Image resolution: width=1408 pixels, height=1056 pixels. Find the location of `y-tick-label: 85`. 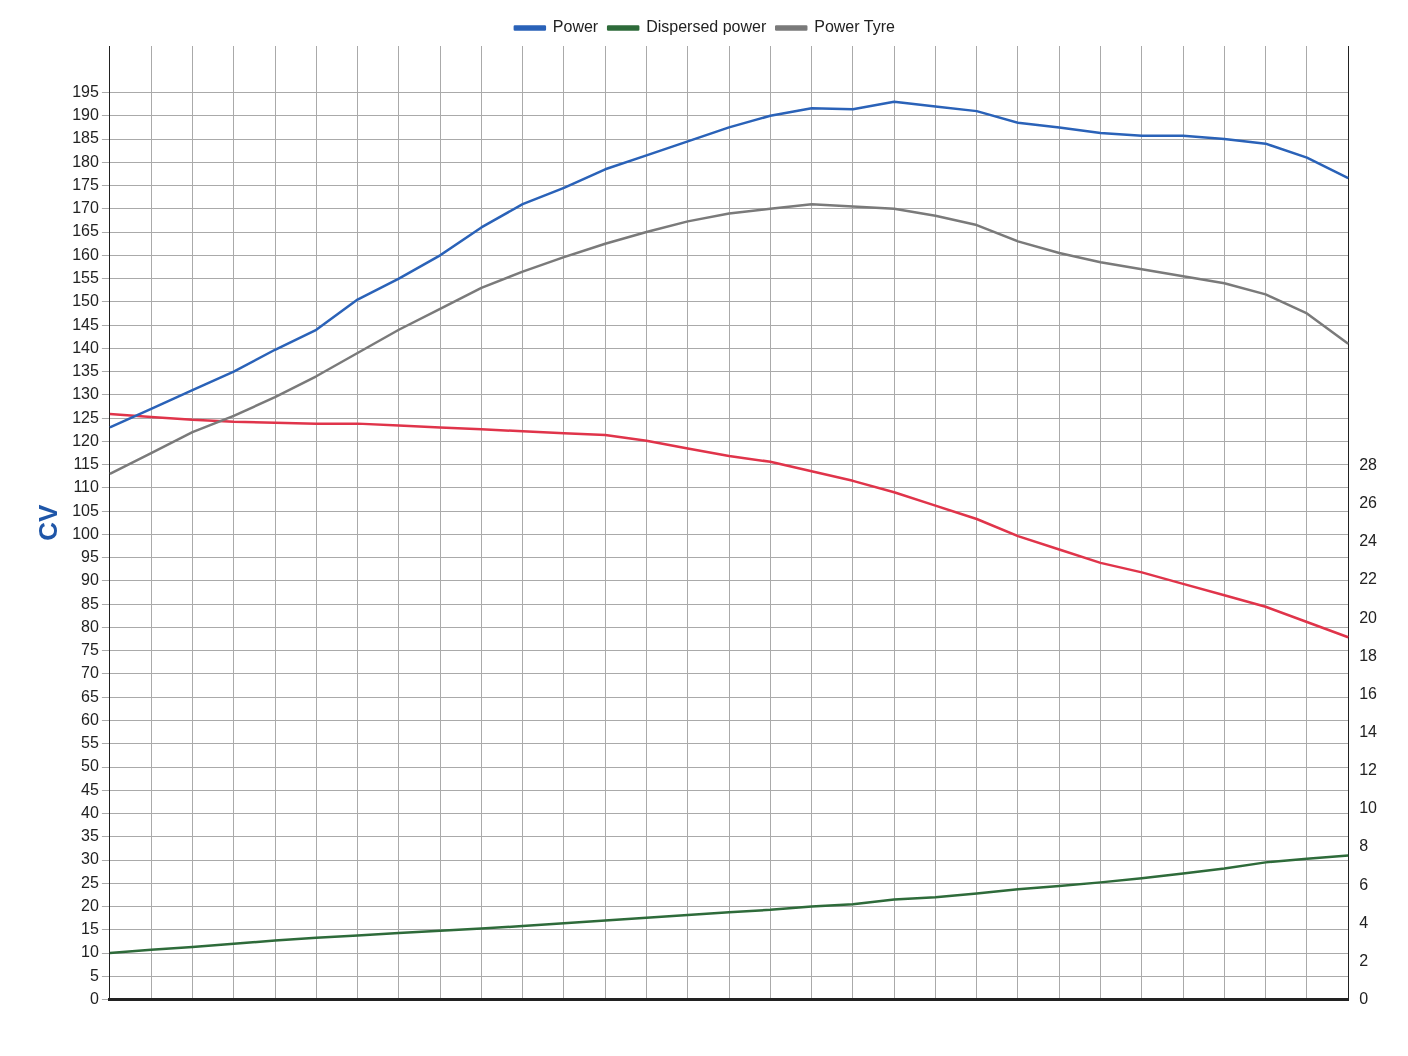

y-tick-label: 85 is located at coordinates (90, 603).